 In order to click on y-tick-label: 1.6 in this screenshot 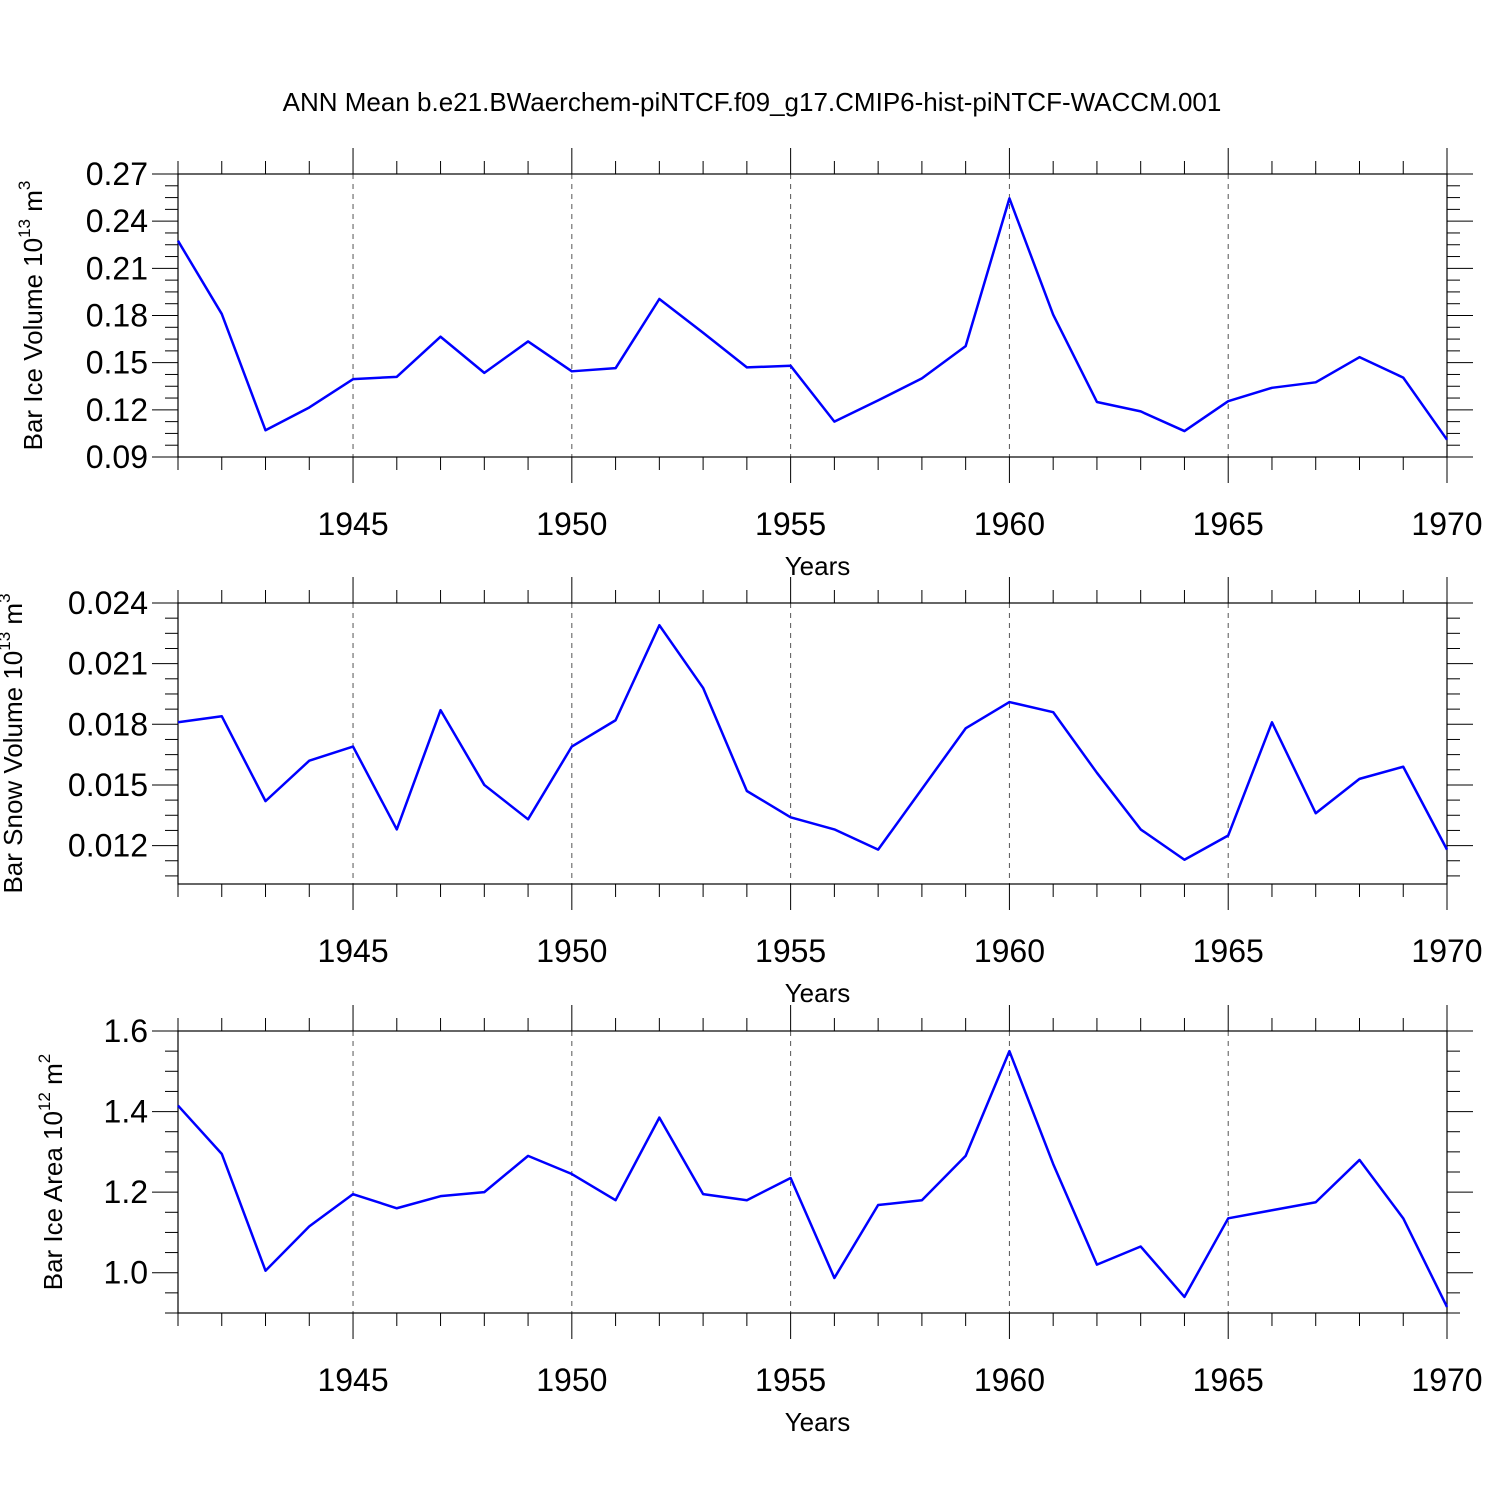, I will do `click(126, 1031)`.